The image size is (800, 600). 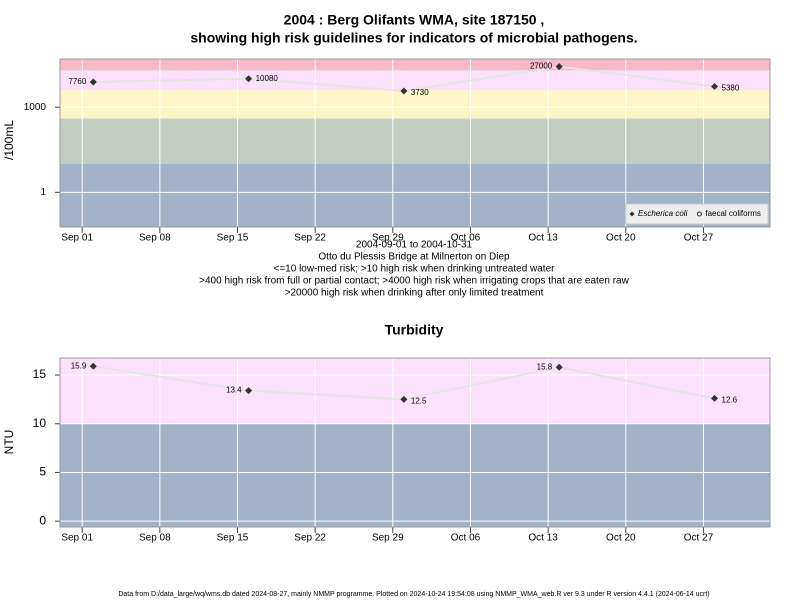 What do you see at coordinates (730, 400) in the screenshot?
I see `data-label: 12.6` at bounding box center [730, 400].